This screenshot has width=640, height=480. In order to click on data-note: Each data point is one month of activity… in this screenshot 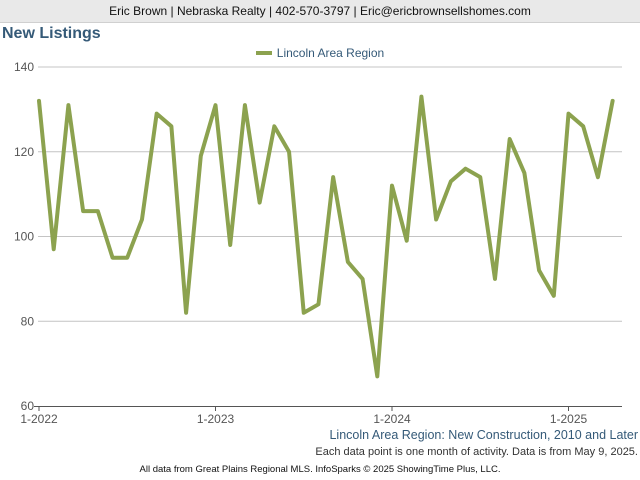, I will do `click(476, 452)`.